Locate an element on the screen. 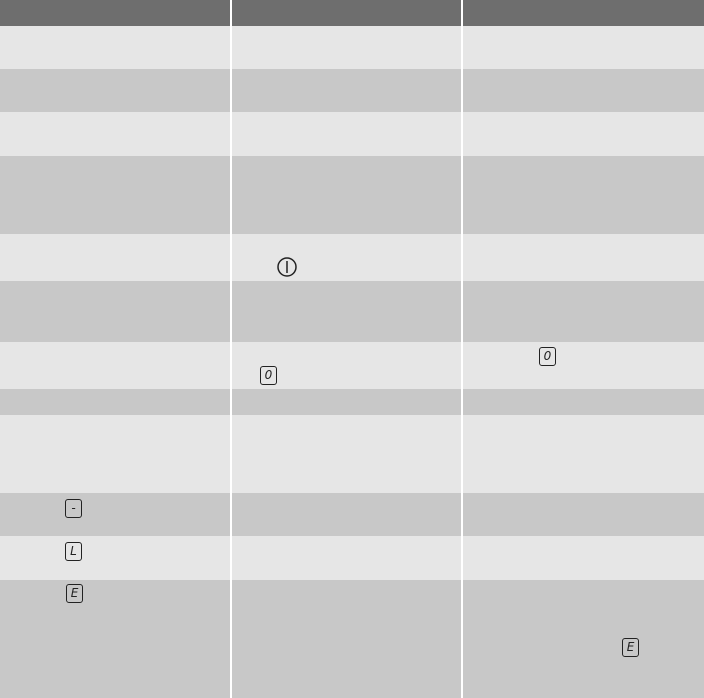 This screenshot has height=698, width=704. power-icon is located at coordinates (287, 267).